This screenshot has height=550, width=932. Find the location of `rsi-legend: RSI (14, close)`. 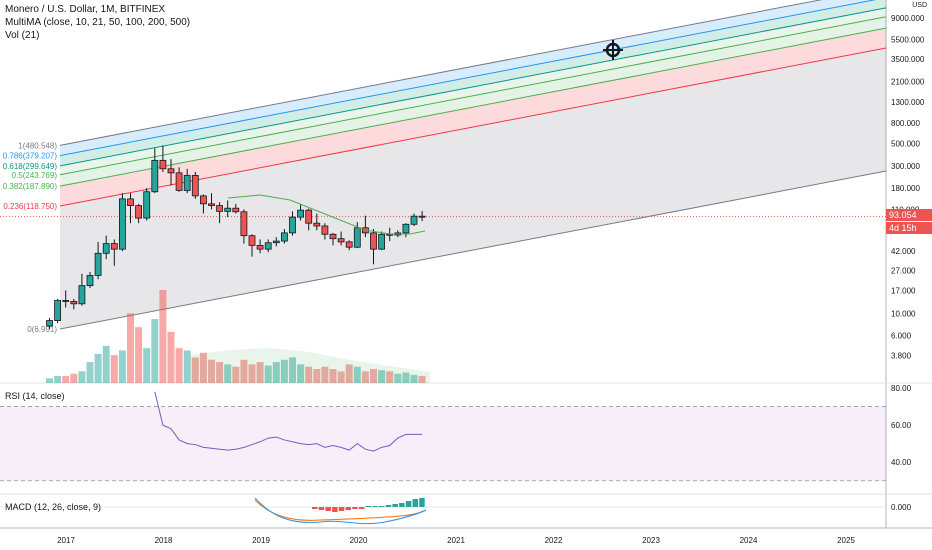

rsi-legend: RSI (14, close) is located at coordinates (35, 396).